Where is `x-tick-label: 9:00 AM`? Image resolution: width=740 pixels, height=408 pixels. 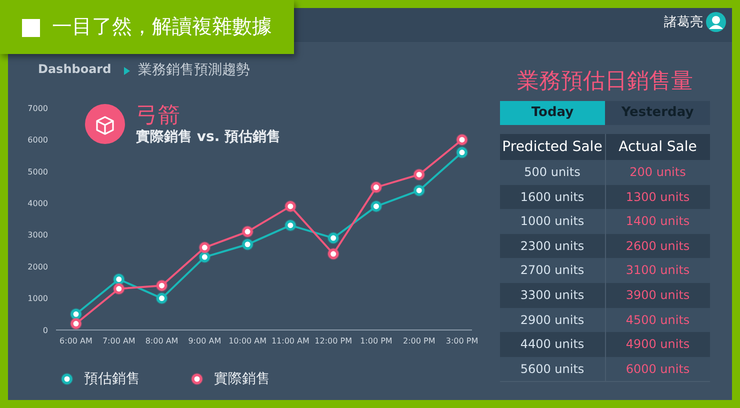
x-tick-label: 9:00 AM is located at coordinates (205, 341).